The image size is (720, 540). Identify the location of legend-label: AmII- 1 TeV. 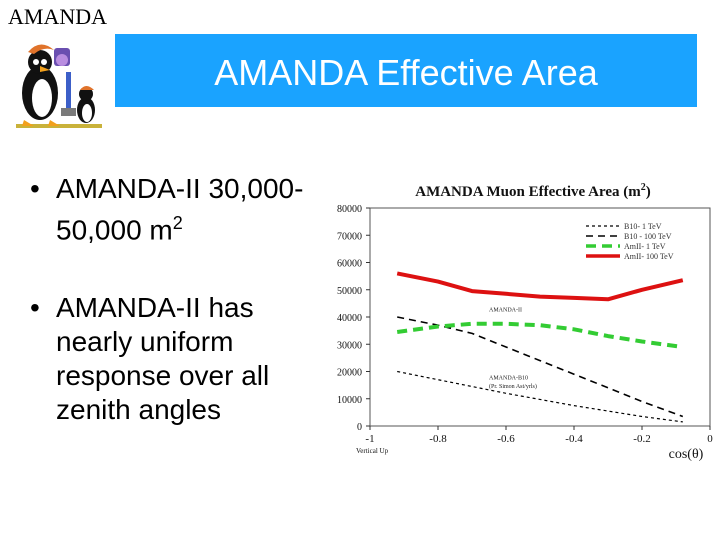
(645, 246).